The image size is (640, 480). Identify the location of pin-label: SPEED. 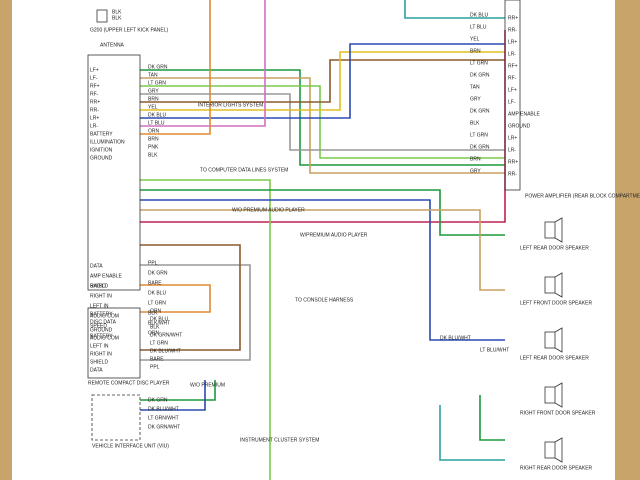
(98, 326).